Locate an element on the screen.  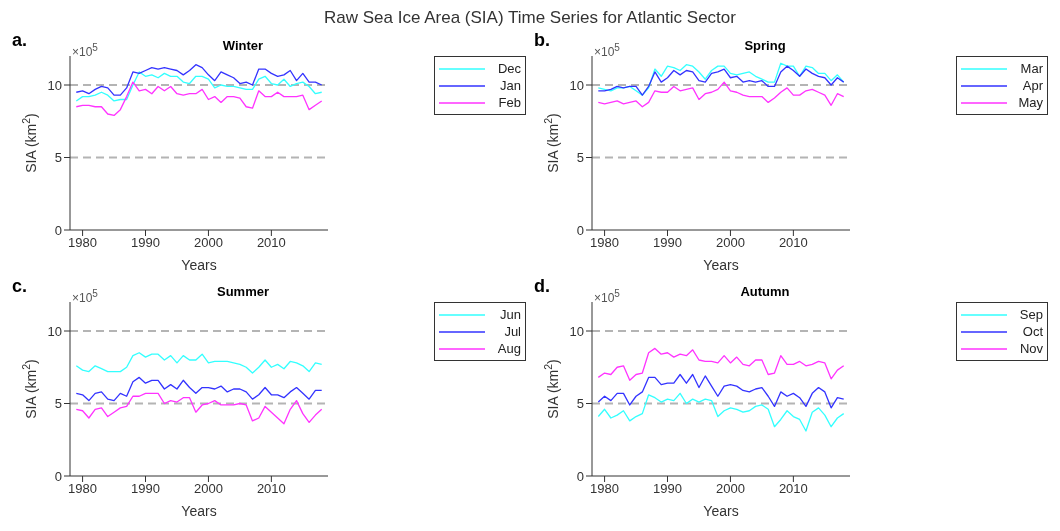
legend-label: Nov is located at coordinates (1031, 348).